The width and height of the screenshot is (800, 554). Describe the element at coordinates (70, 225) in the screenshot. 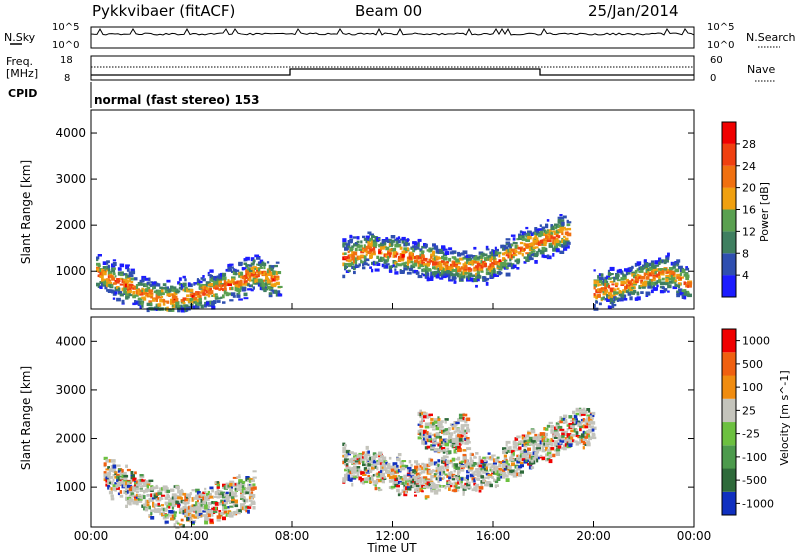

I see `y-tick-label: 2000` at that location.